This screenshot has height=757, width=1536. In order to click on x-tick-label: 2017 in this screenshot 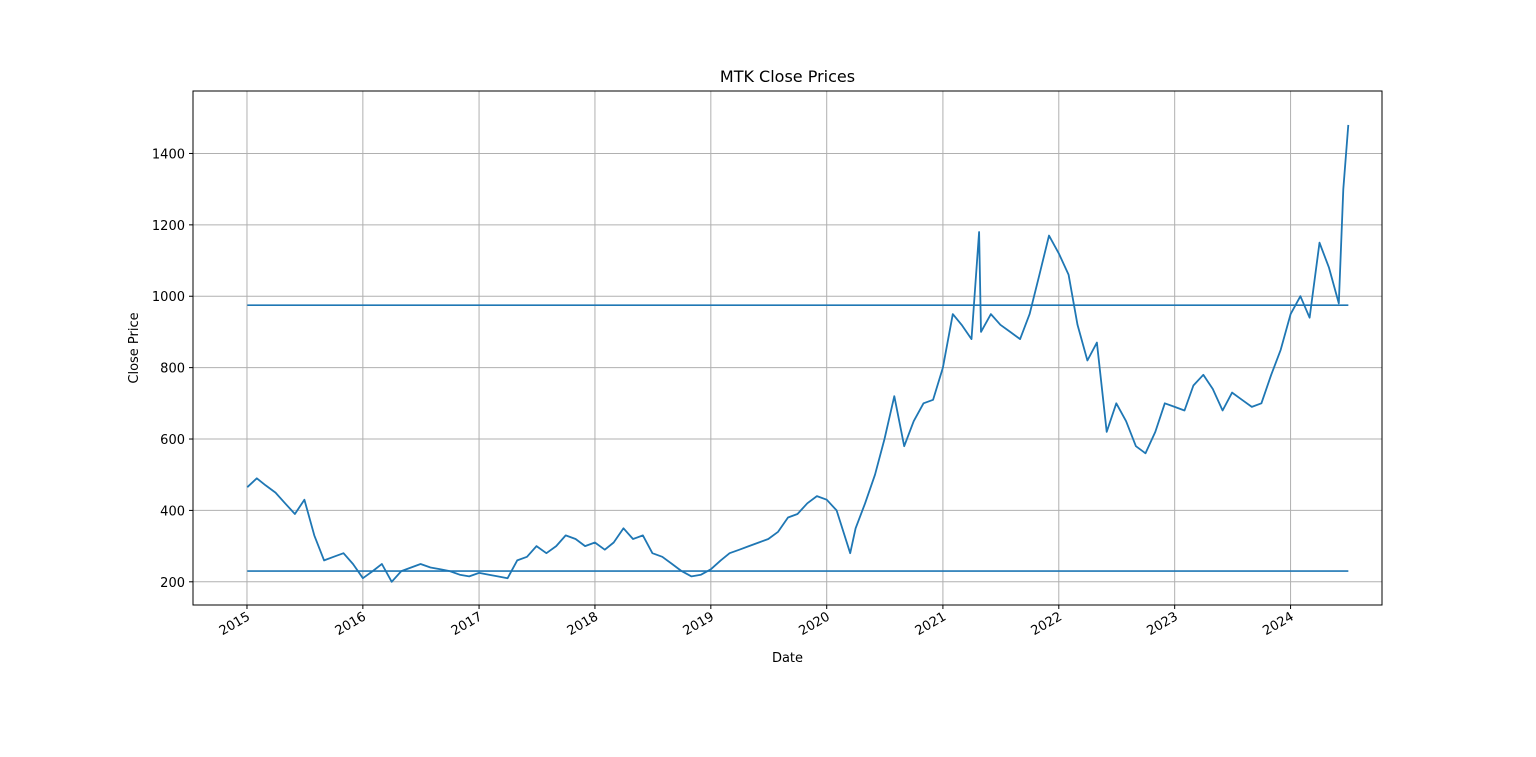, I will do `click(467, 624)`.